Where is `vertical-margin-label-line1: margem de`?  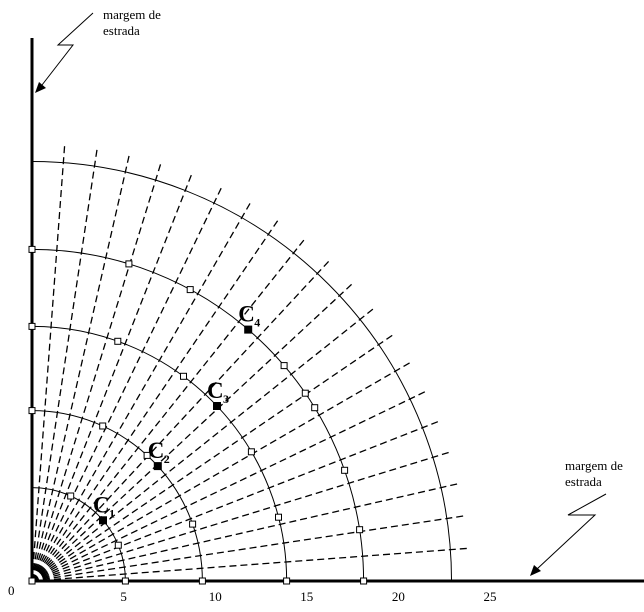 vertical-margin-label-line1: margem de is located at coordinates (132, 14).